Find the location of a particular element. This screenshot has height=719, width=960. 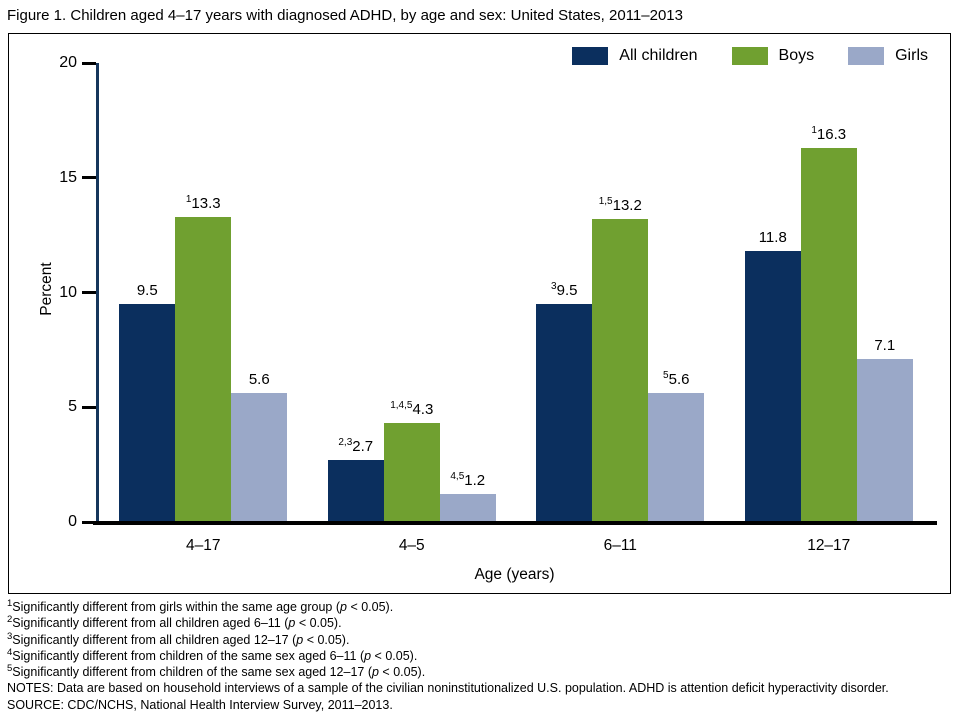

legend-swatch-boys is located at coordinates (749, 56).